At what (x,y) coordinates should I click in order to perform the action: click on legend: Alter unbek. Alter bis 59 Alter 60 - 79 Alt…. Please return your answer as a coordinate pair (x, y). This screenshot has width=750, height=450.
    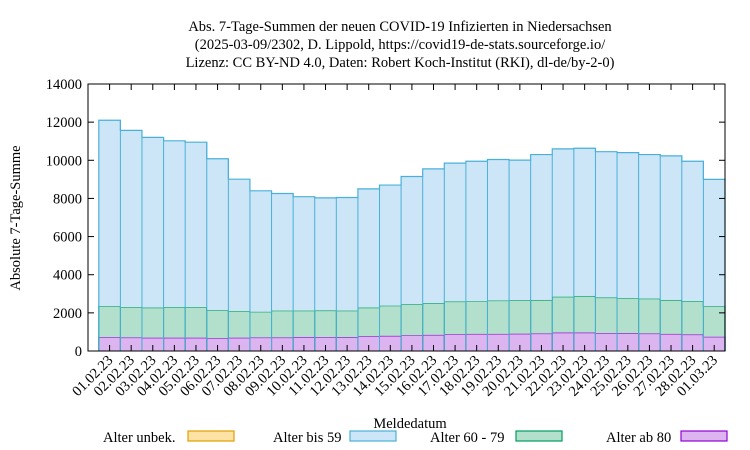
    Looking at the image, I should click on (415, 438).